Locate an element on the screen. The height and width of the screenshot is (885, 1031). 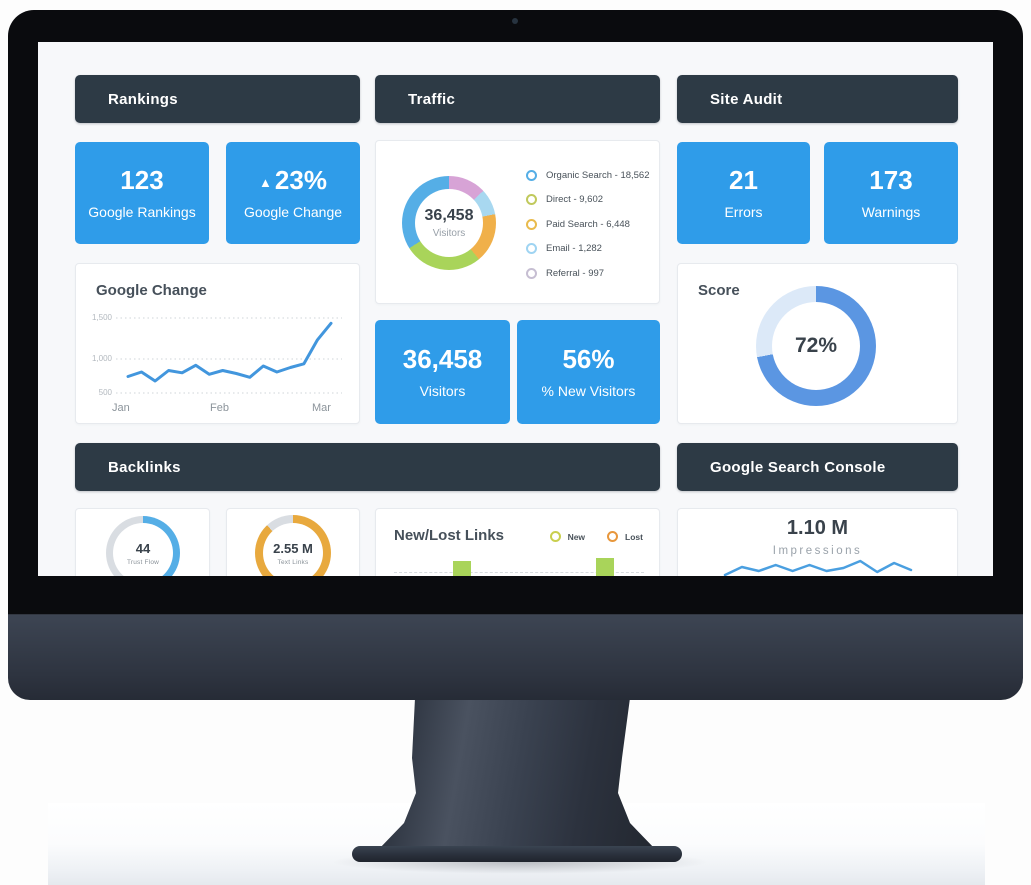
section-header-site-audit: Site Audit is located at coordinates (817, 99).